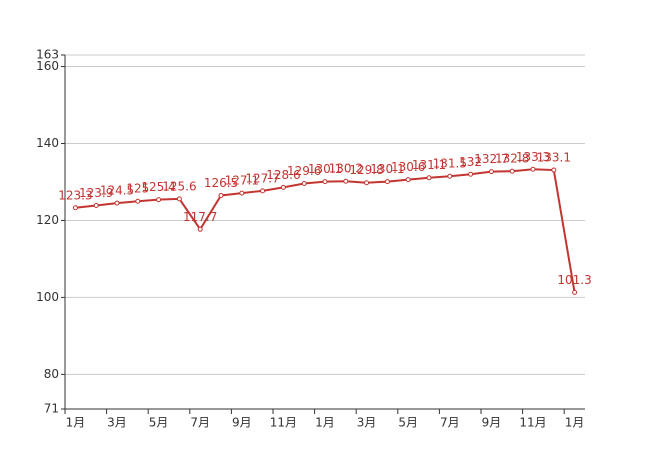 The width and height of the screenshot is (650, 465). What do you see at coordinates (533, 157) in the screenshot?
I see `data-label: 133.3` at bounding box center [533, 157].